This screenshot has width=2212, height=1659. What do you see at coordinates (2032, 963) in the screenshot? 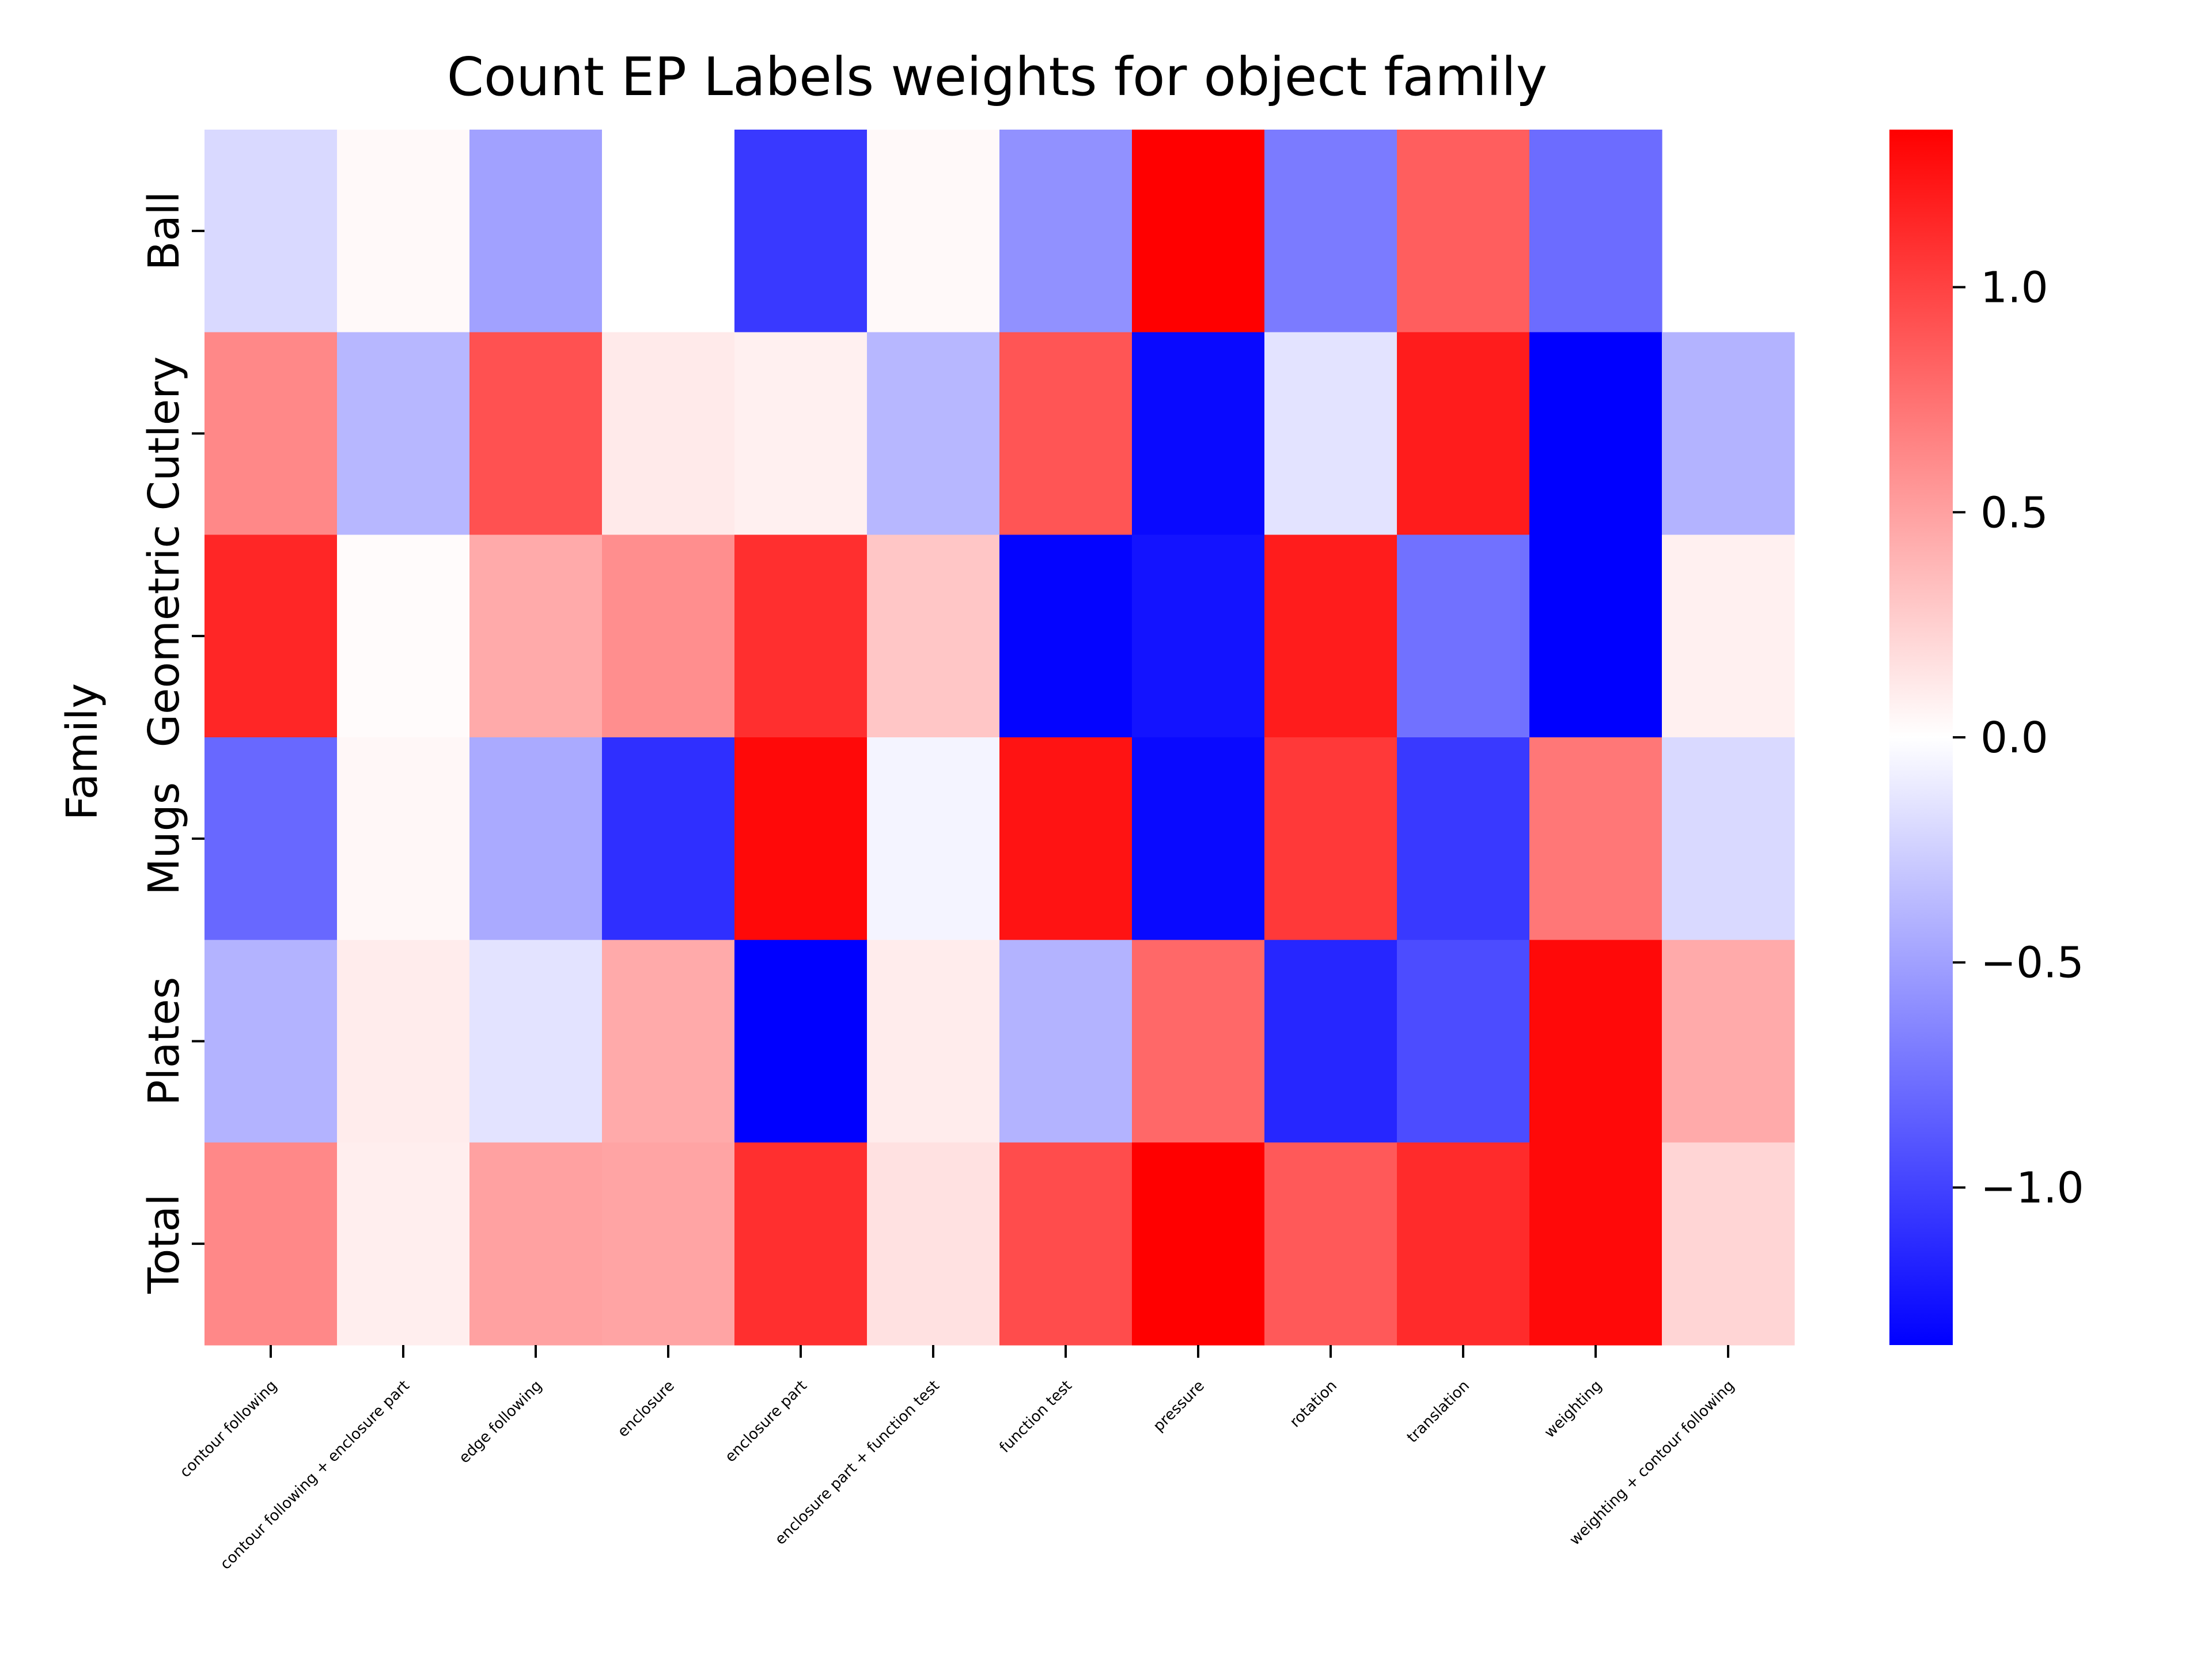
I see `colorbar-tick-label: −0.5` at bounding box center [2032, 963].